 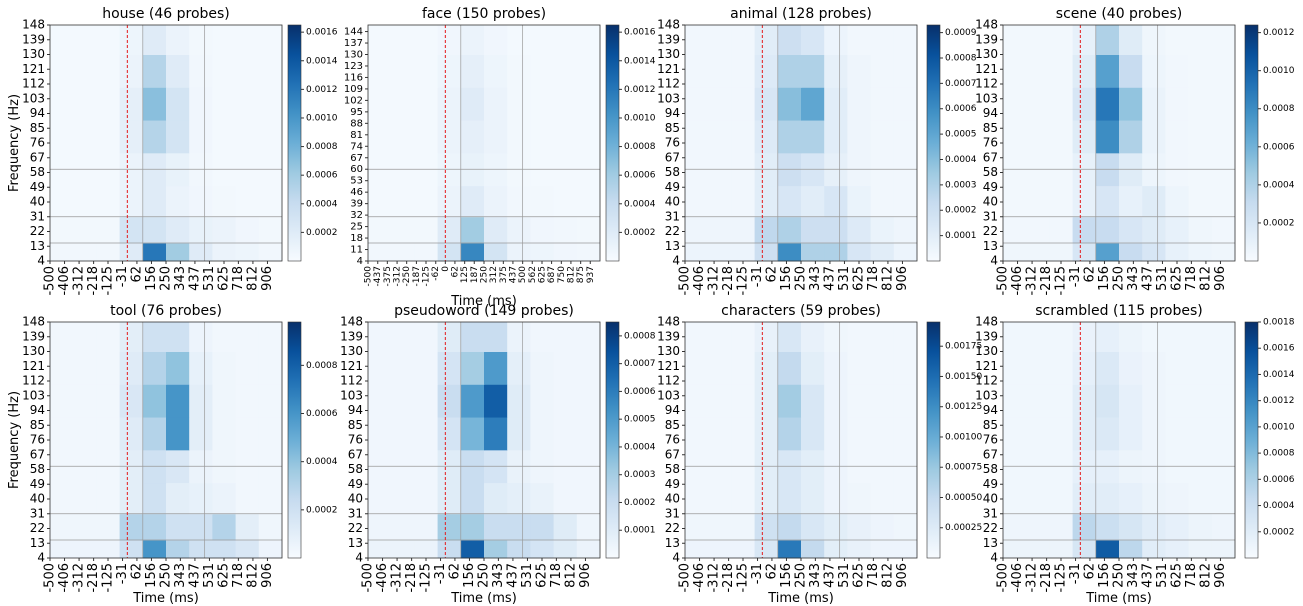 What do you see at coordinates (743, 578) in the screenshot?
I see `x-tick-label: -125` at bounding box center [743, 578].